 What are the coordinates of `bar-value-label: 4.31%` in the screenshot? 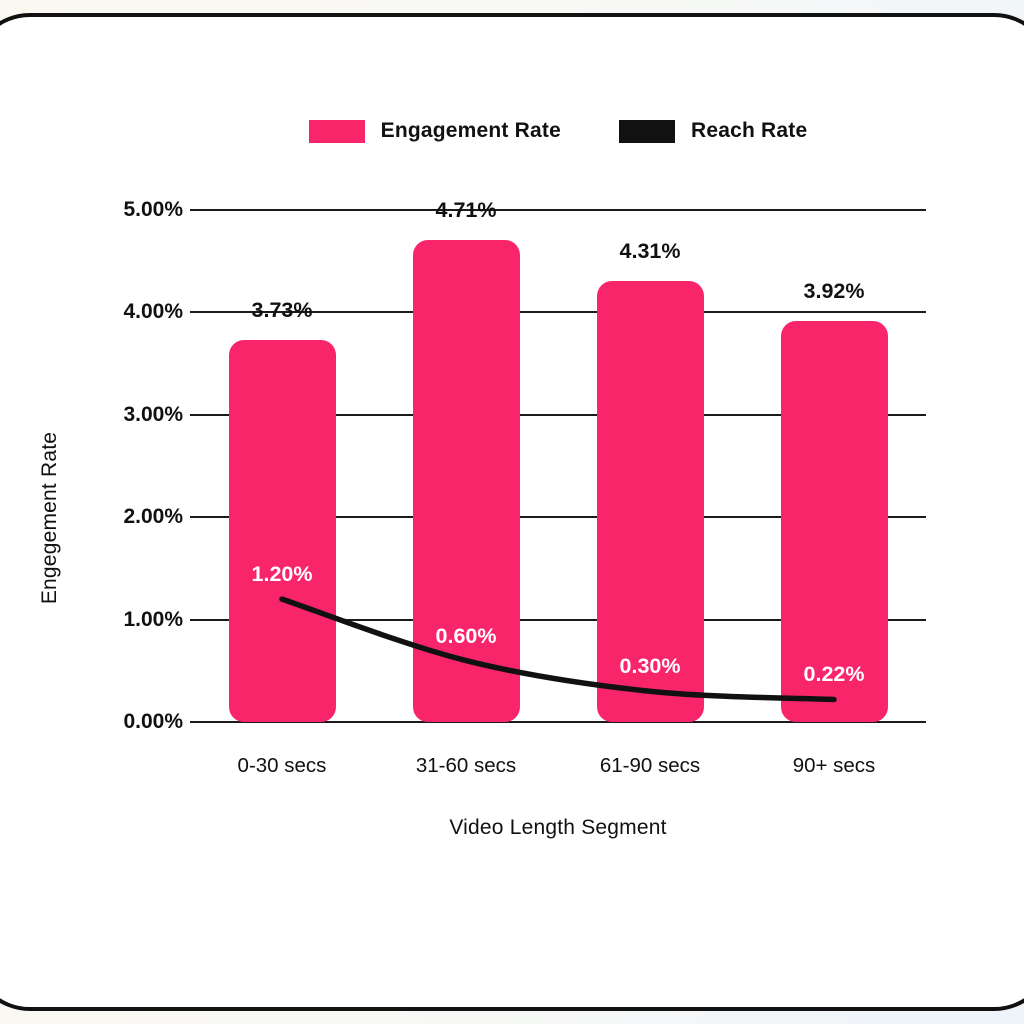 It's located at (650, 250).